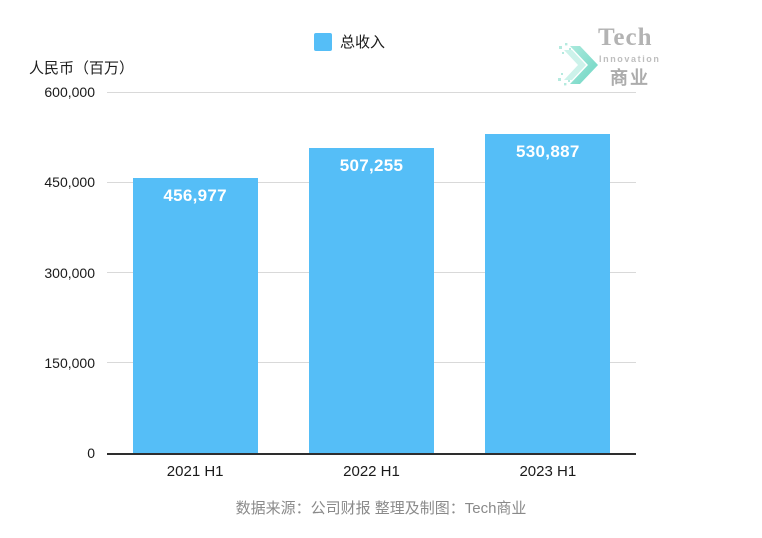 Image resolution: width=762 pixels, height=538 pixels. I want to click on x-tick-label: 2021 H1, so click(195, 471).